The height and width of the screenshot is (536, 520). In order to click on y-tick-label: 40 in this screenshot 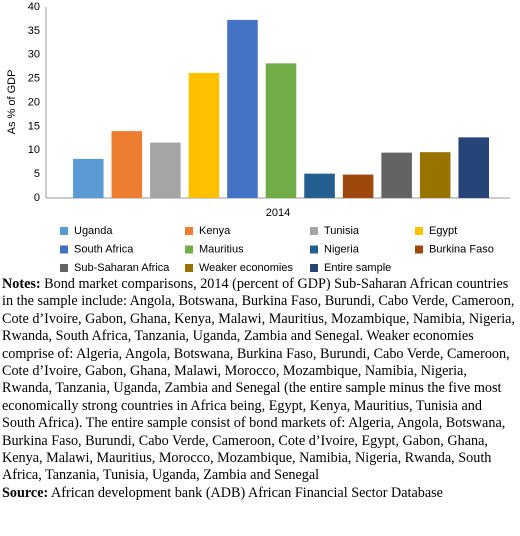, I will do `click(34, 7)`.